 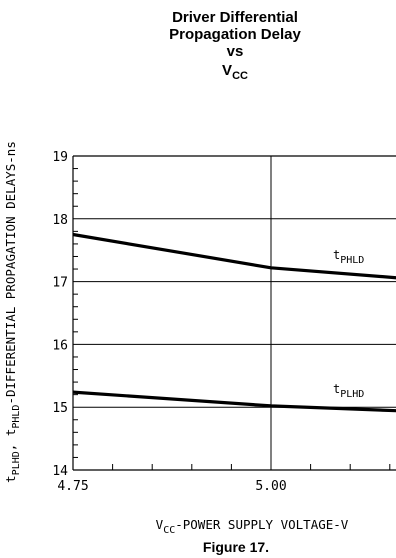 What do you see at coordinates (60, 471) in the screenshot?
I see `y-tick-label-0: 14` at bounding box center [60, 471].